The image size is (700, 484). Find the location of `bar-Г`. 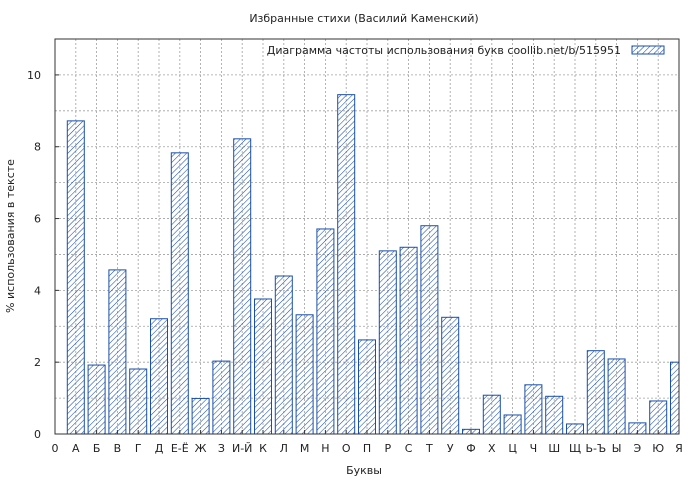

bar-Г is located at coordinates (138, 401).